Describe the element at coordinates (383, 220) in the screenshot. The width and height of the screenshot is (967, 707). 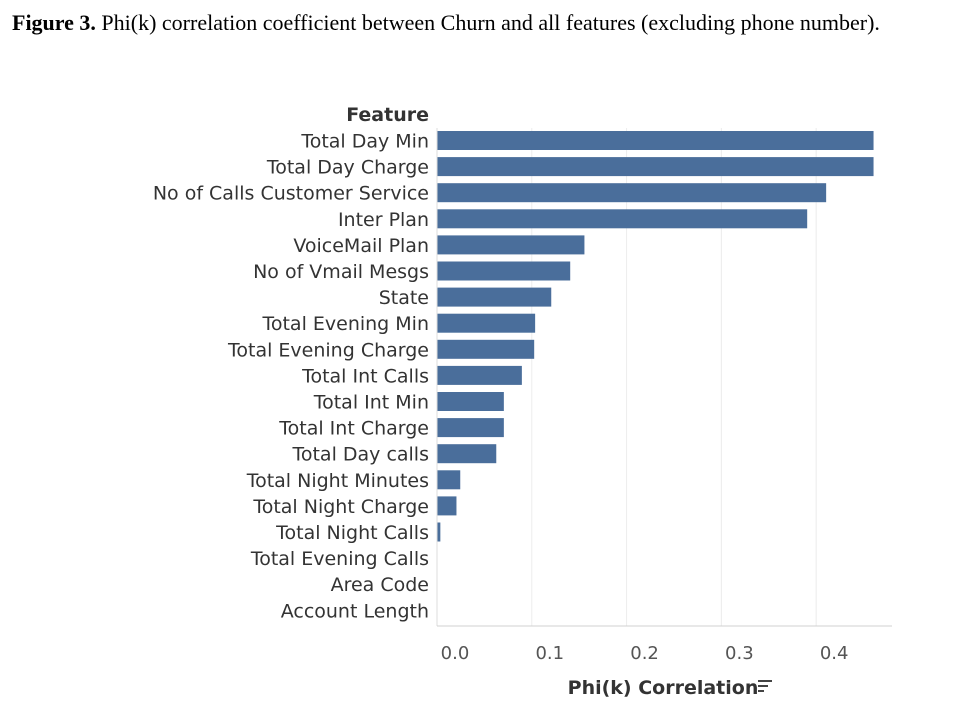
I see `category-label: Inter Plan` at that location.